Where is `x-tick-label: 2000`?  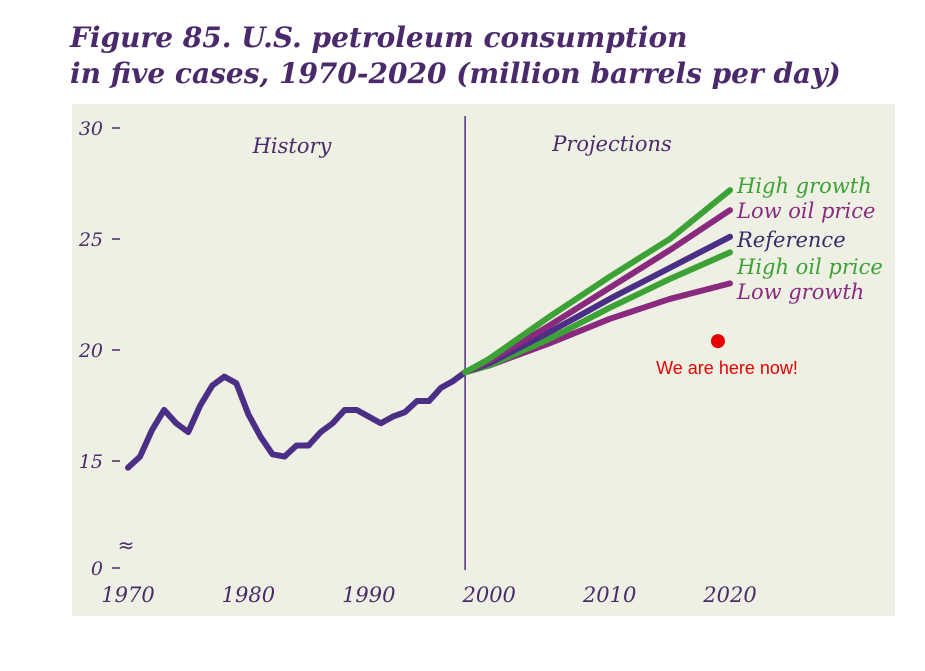
x-tick-label: 2000 is located at coordinates (488, 595).